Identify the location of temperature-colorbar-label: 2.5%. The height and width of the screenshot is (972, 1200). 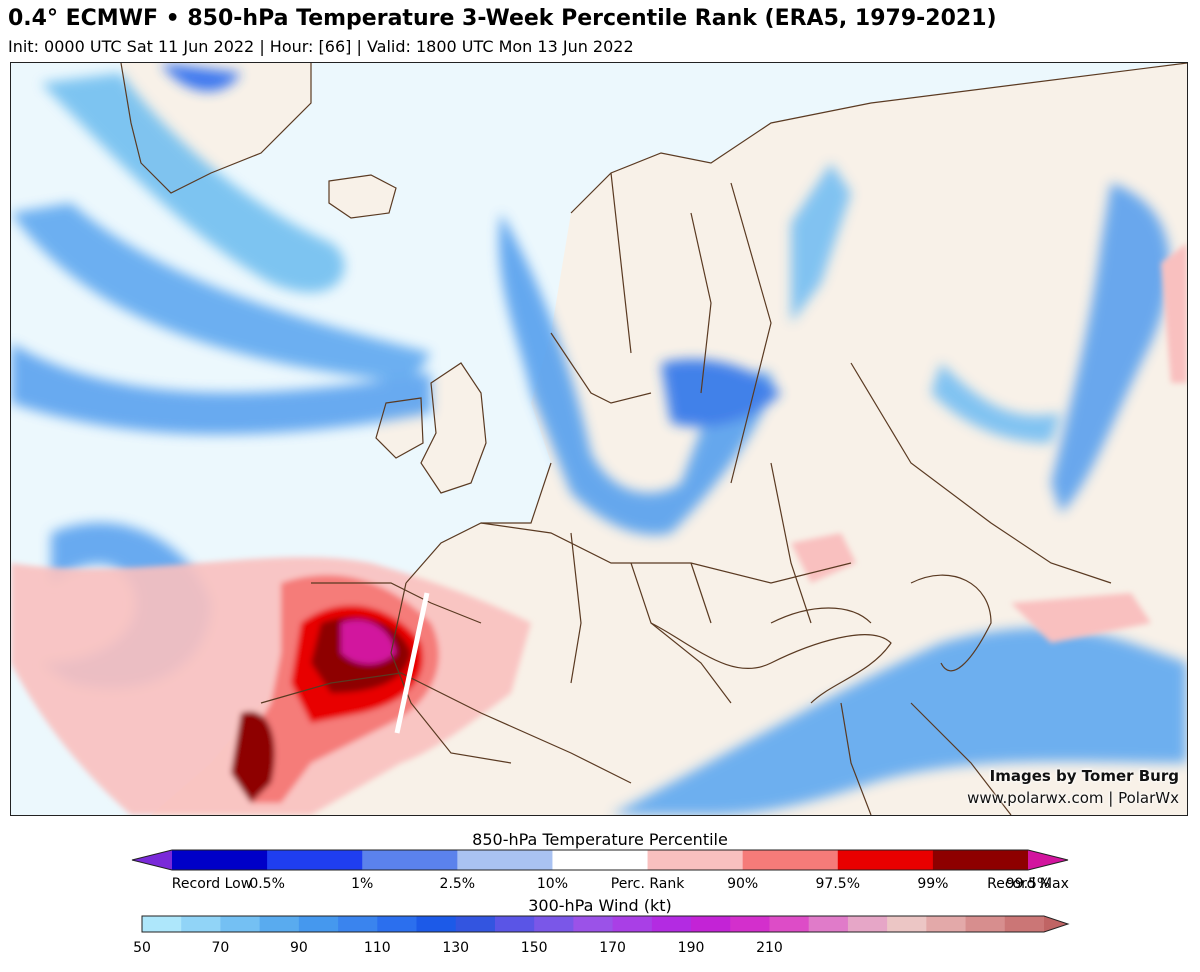
(457, 884).